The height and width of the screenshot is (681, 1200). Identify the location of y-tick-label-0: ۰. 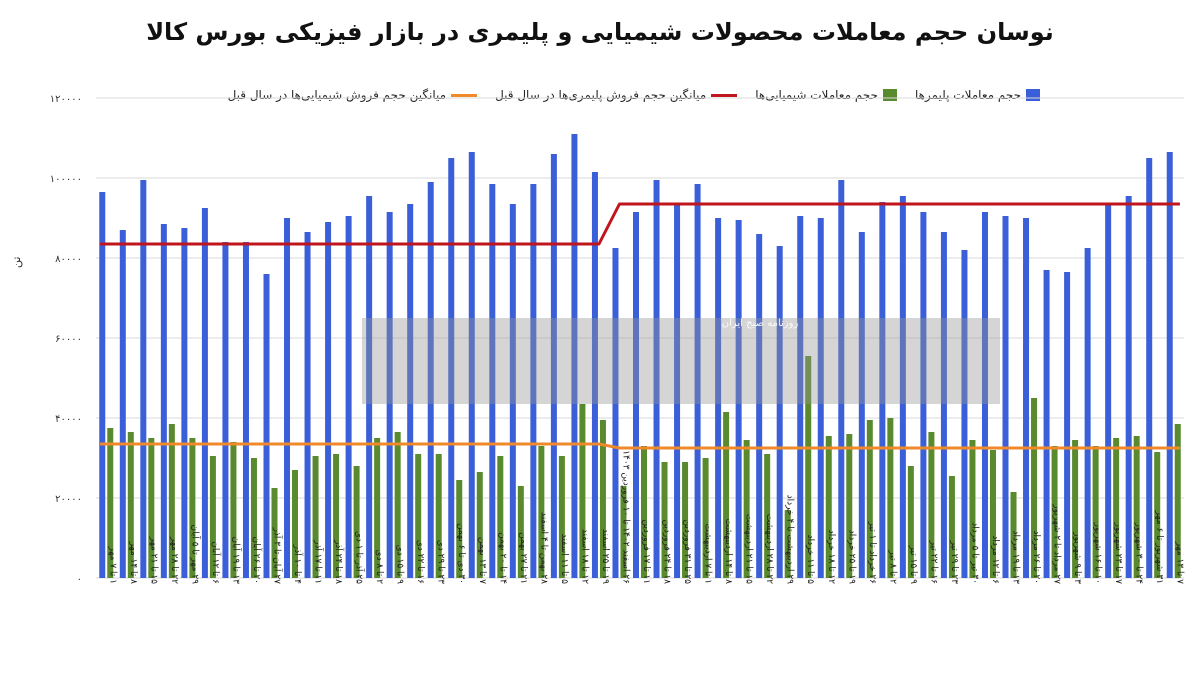
(79, 579).